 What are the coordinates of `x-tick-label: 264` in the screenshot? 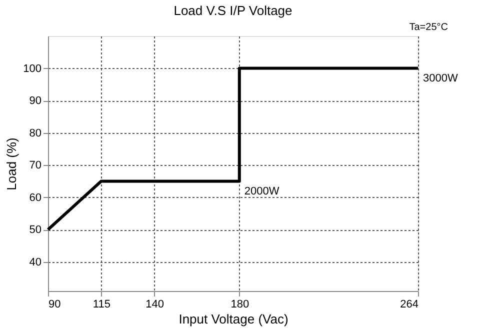 It's located at (409, 304).